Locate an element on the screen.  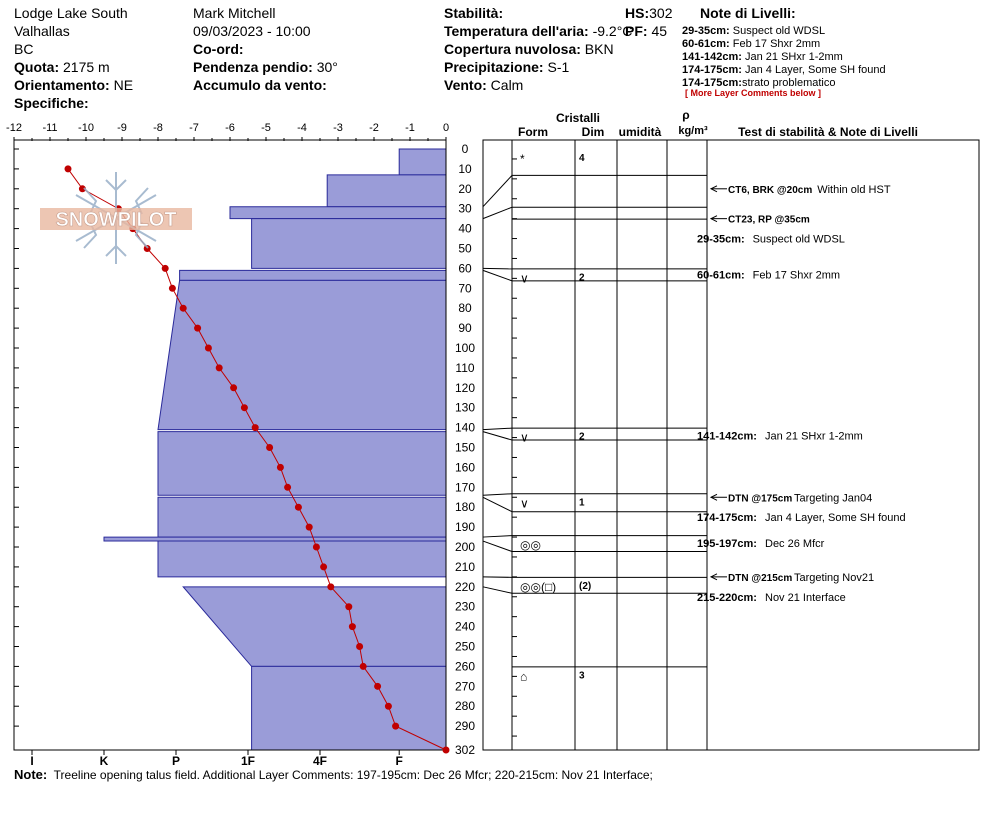
test-result: CT6, BRK @20cm is located at coordinates (770, 190).